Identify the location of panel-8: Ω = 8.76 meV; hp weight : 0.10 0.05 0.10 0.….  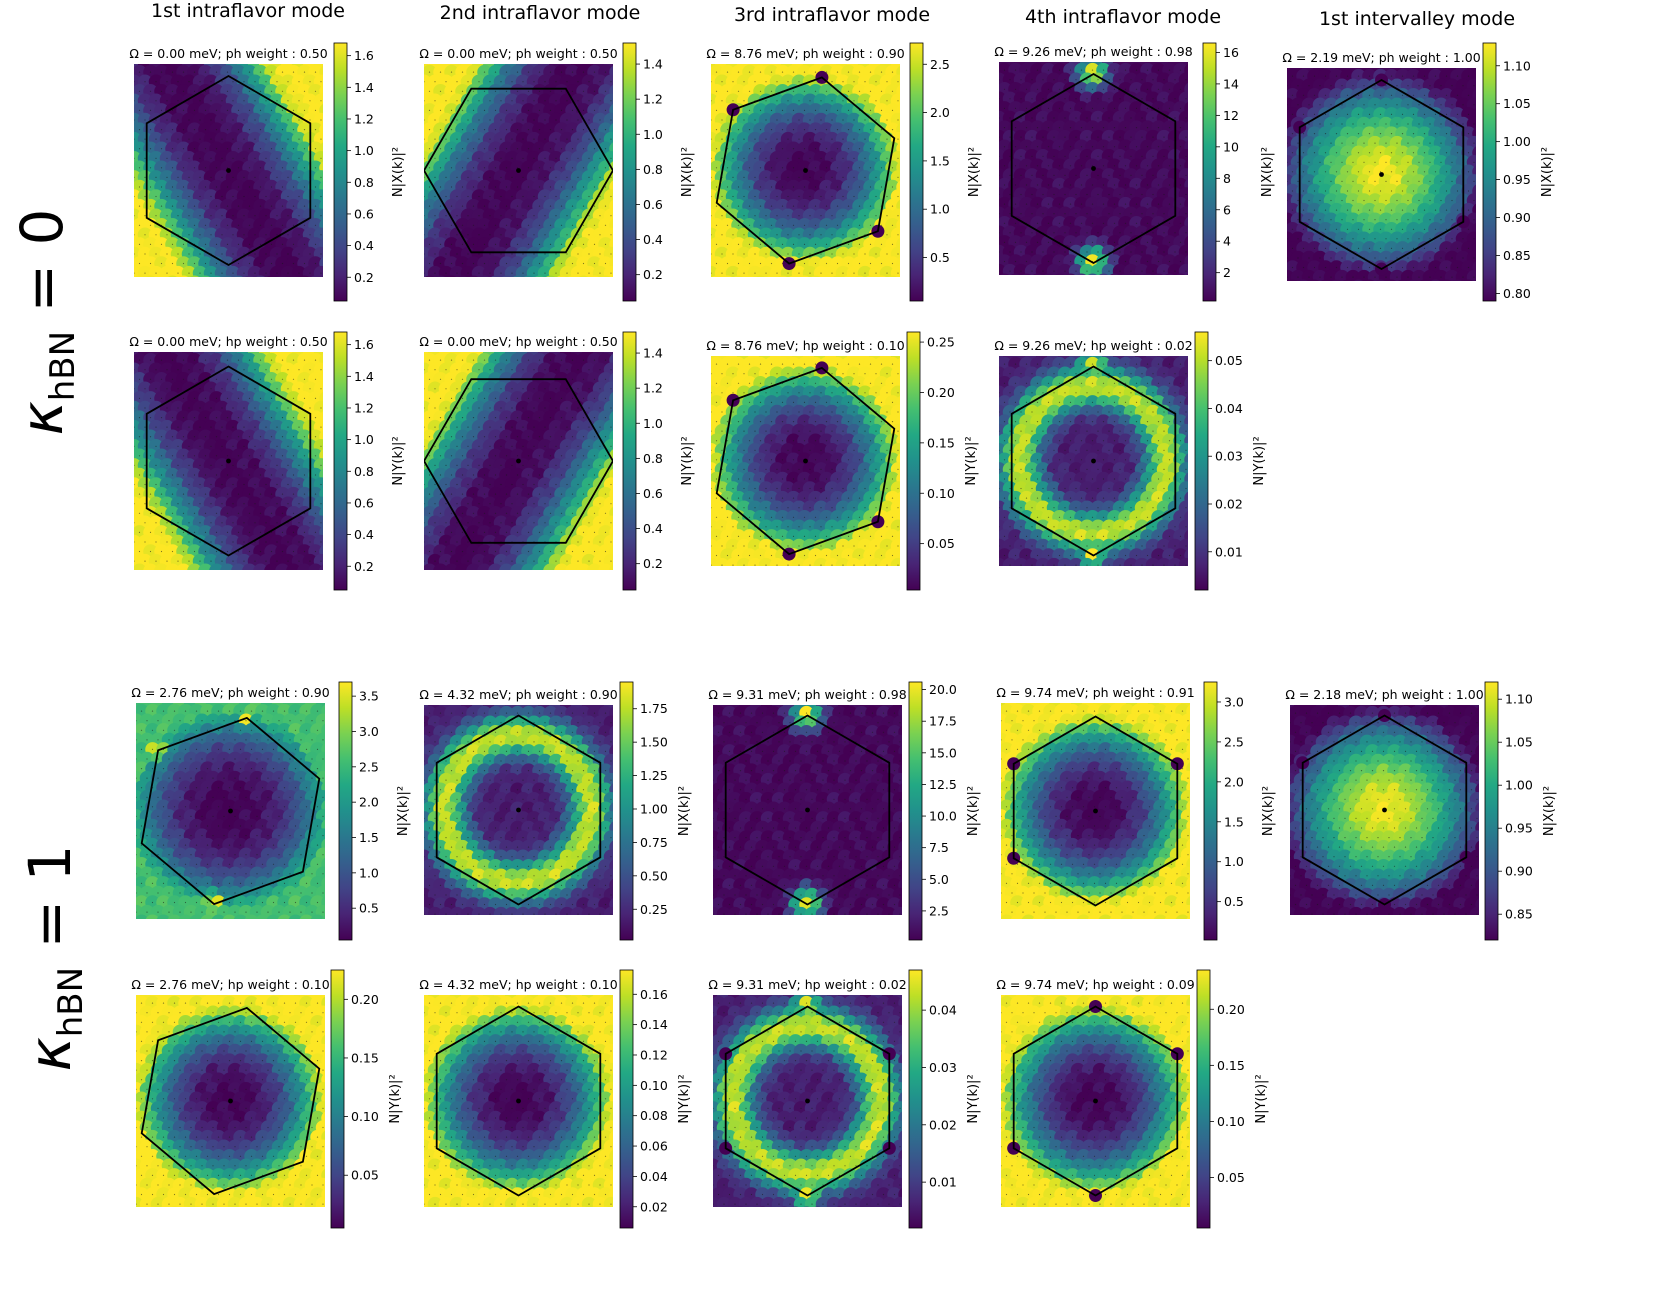
(836, 461).